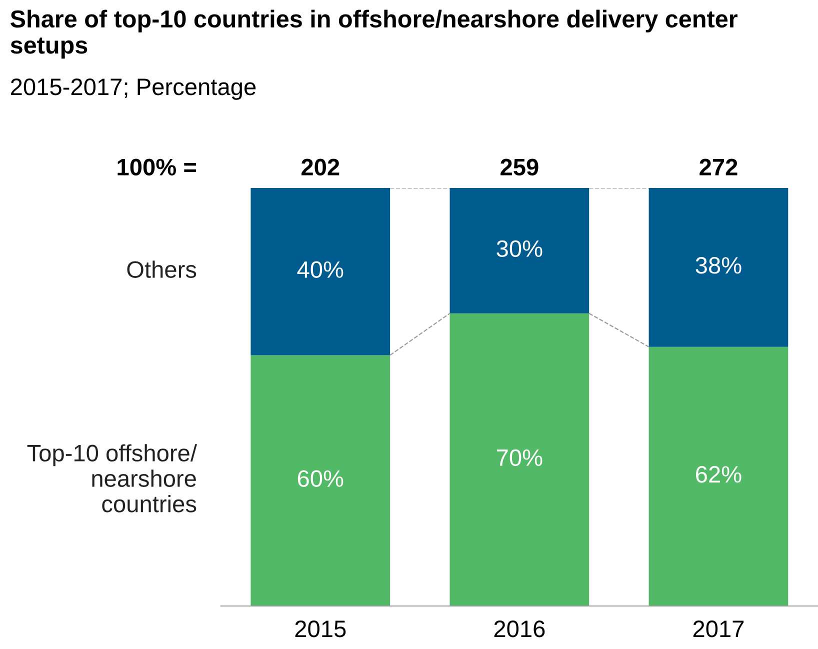  Describe the element at coordinates (519, 167) in the screenshot. I see `text: 259` at that location.